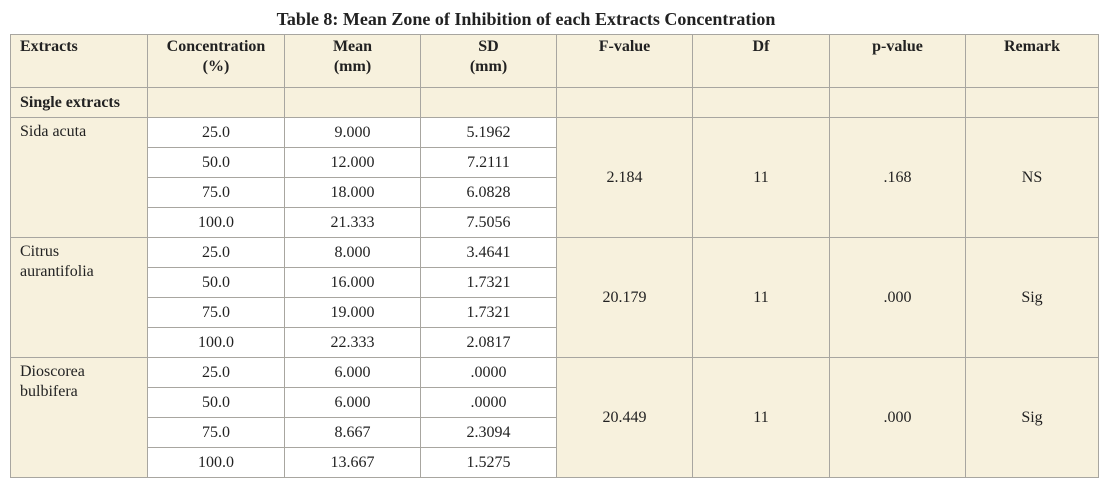 The width and height of the screenshot is (1102, 478). What do you see at coordinates (1032, 177) in the screenshot?
I see `remark-cell: NS` at bounding box center [1032, 177].